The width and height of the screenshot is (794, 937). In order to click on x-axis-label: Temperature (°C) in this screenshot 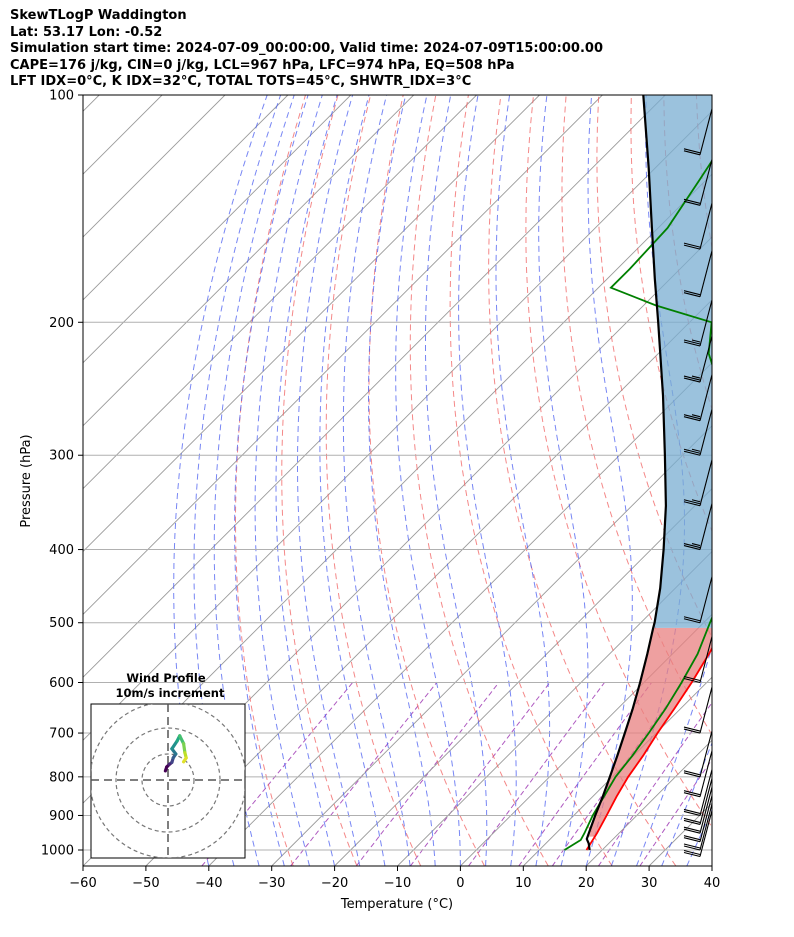, I will do `click(396, 904)`.